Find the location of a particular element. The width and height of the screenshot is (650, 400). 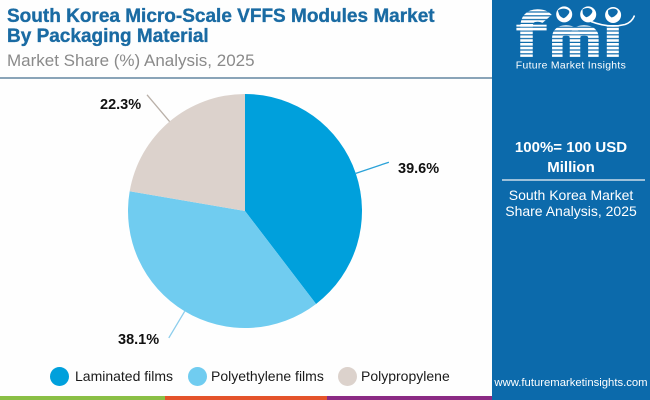

svg-text: Future Market Insights is located at coordinates (571, 66).